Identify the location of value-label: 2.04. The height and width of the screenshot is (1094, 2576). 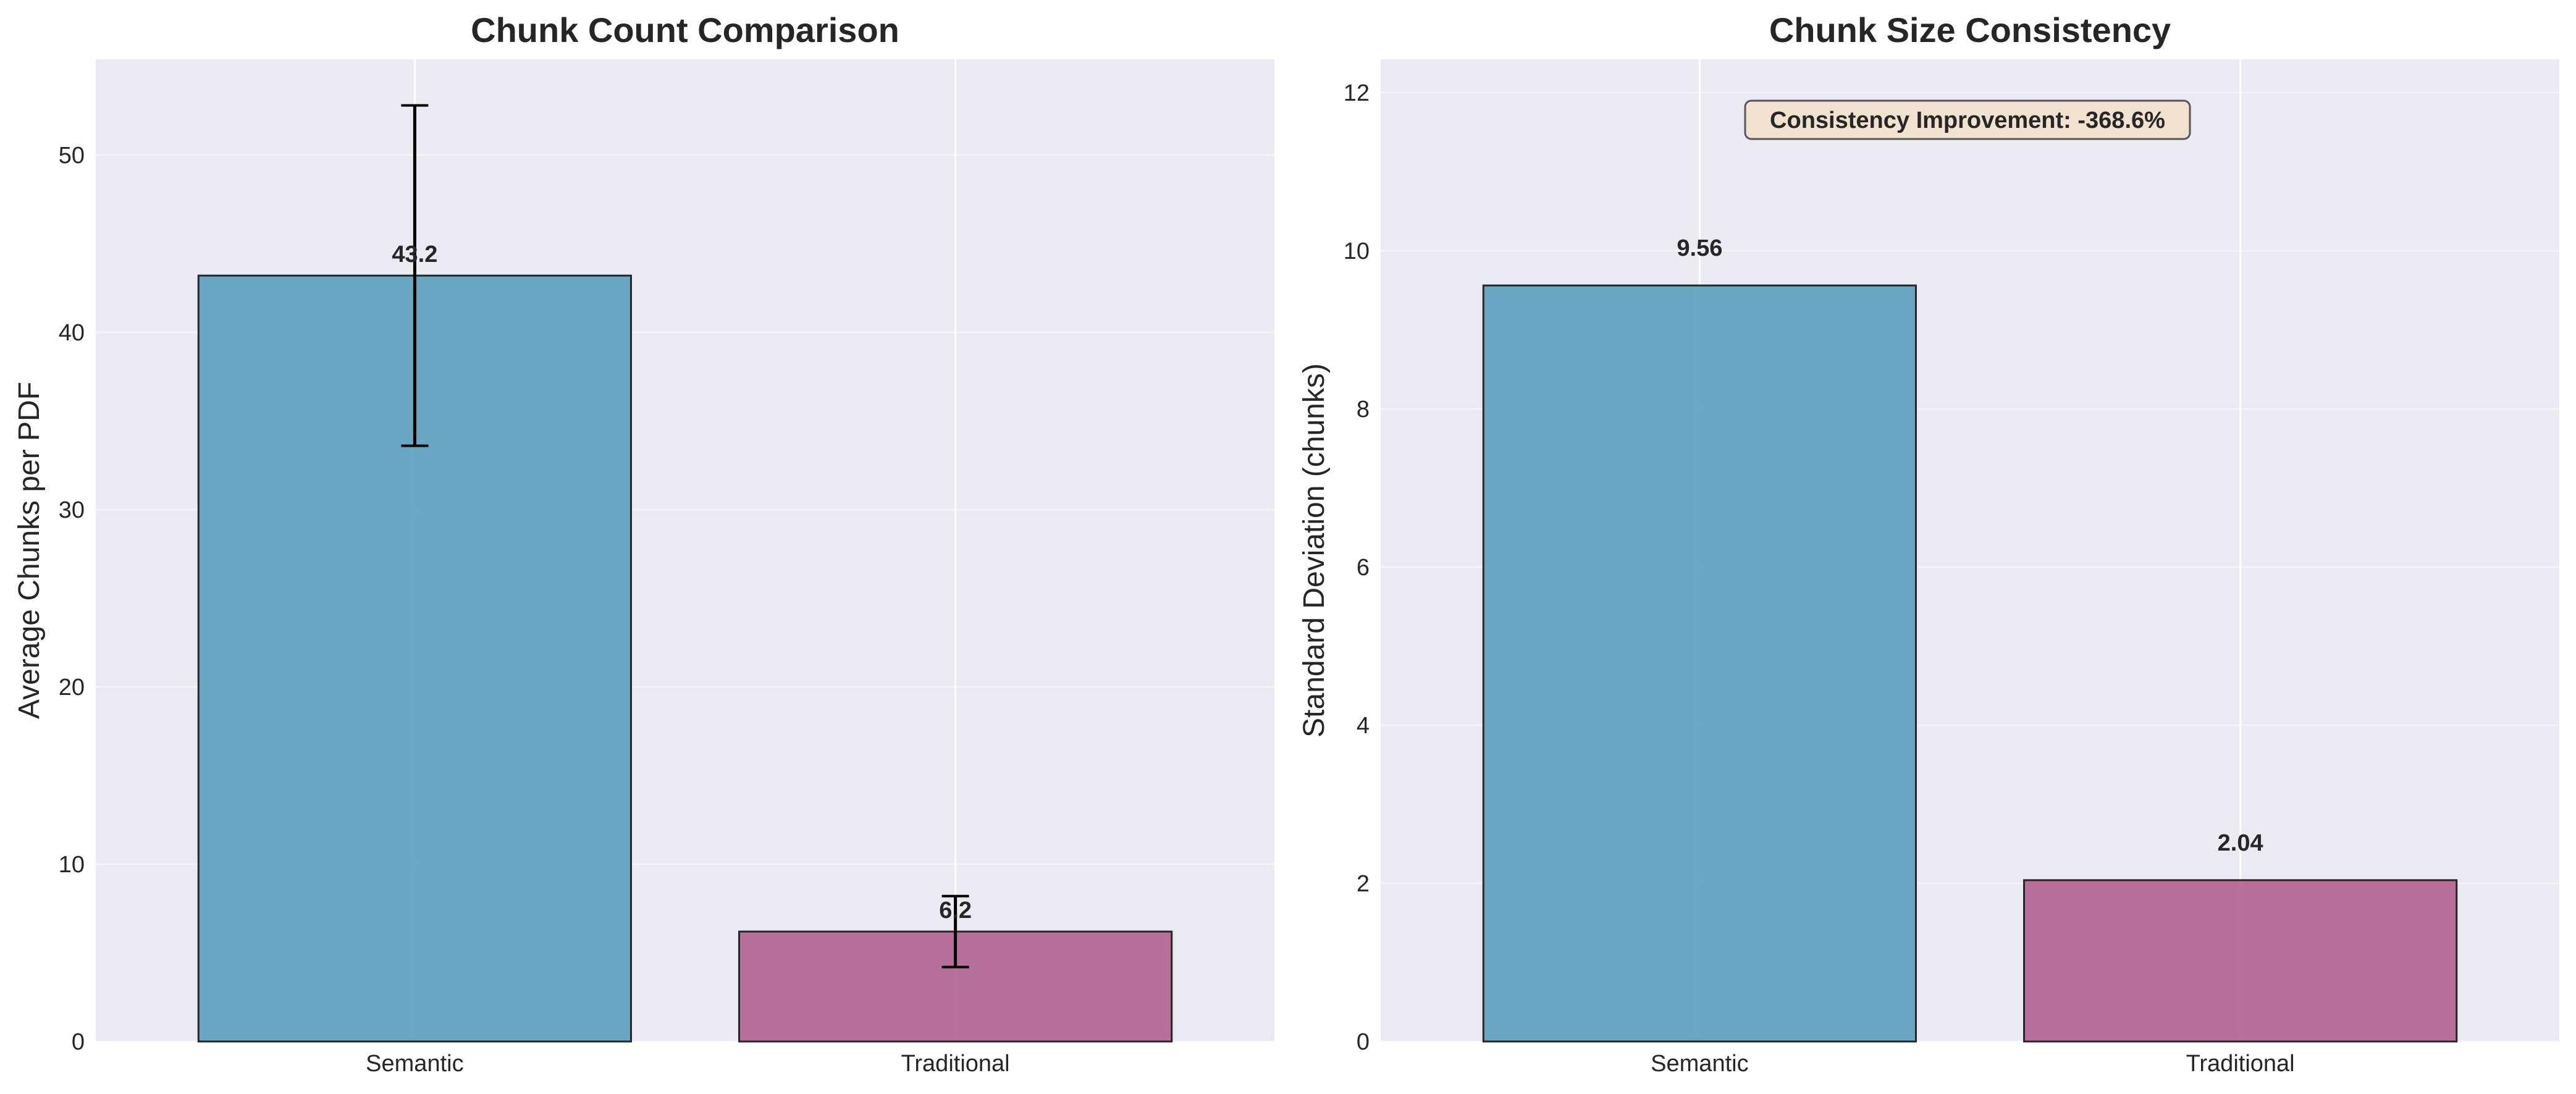
(2240, 843).